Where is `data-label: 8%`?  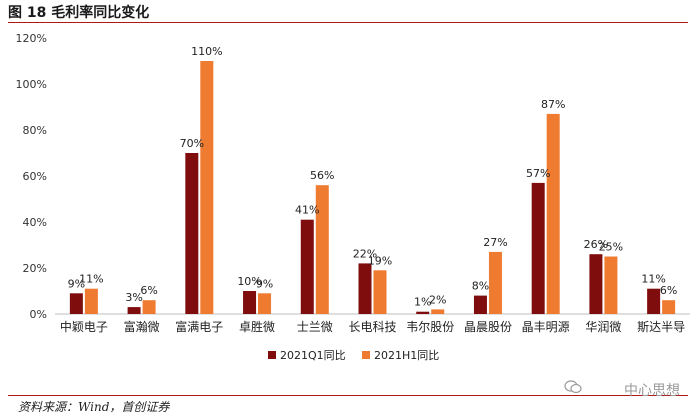
data-label: 8% is located at coordinates (480, 286).